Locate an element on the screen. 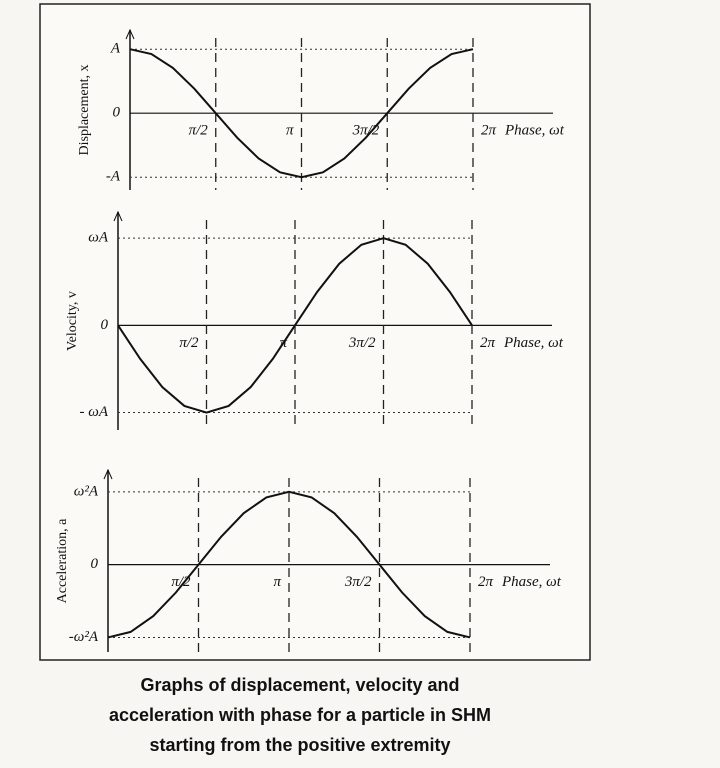  y-tick-label: A is located at coordinates (115, 49).